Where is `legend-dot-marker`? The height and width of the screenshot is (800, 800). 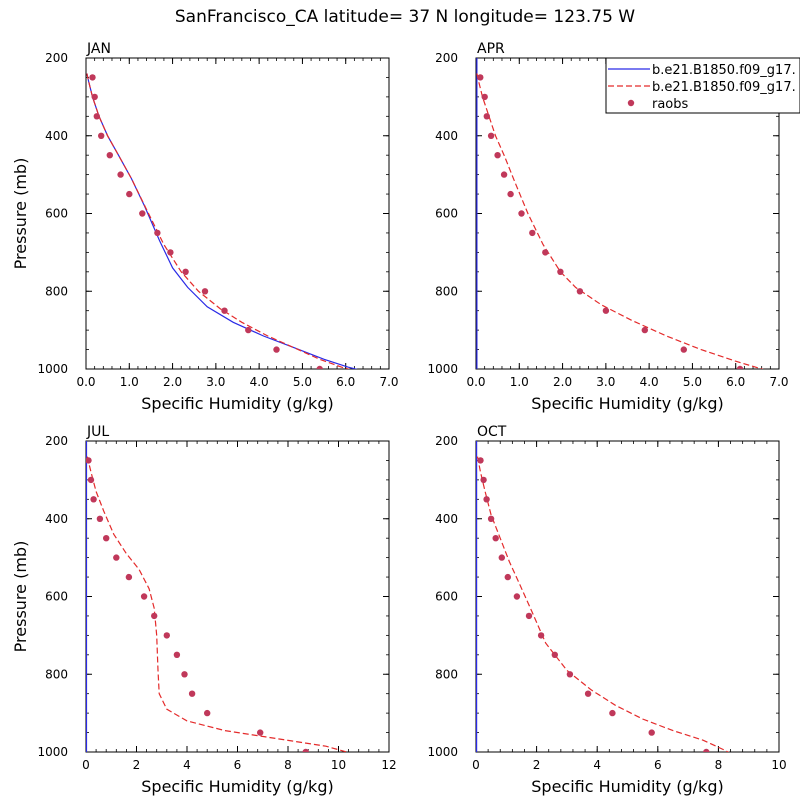 legend-dot-marker is located at coordinates (631, 103).